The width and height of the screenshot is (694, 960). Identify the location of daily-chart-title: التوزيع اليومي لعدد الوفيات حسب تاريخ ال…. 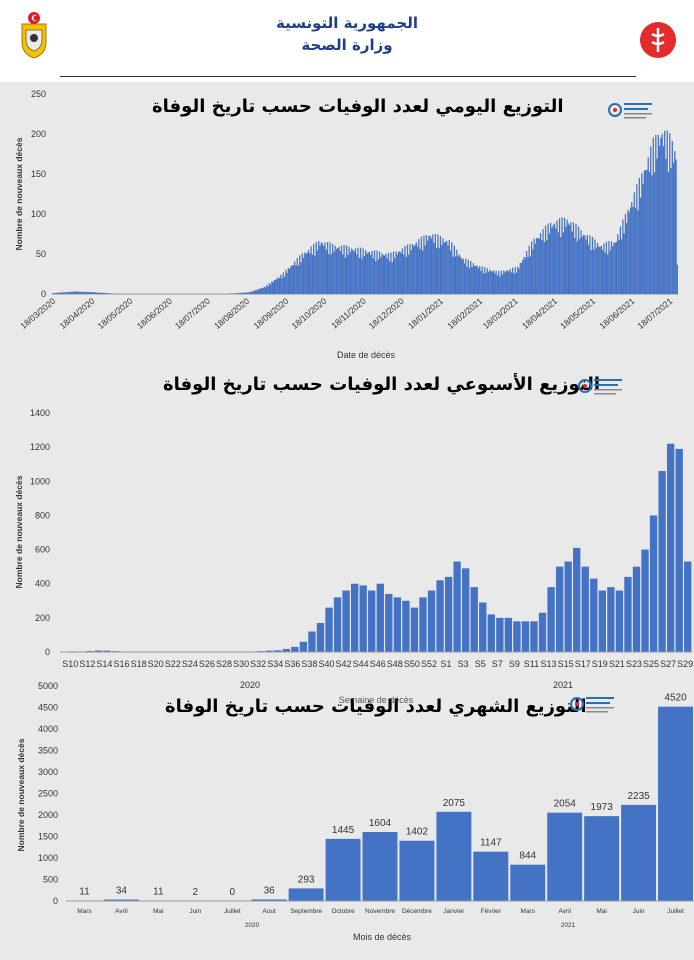
(358, 106).